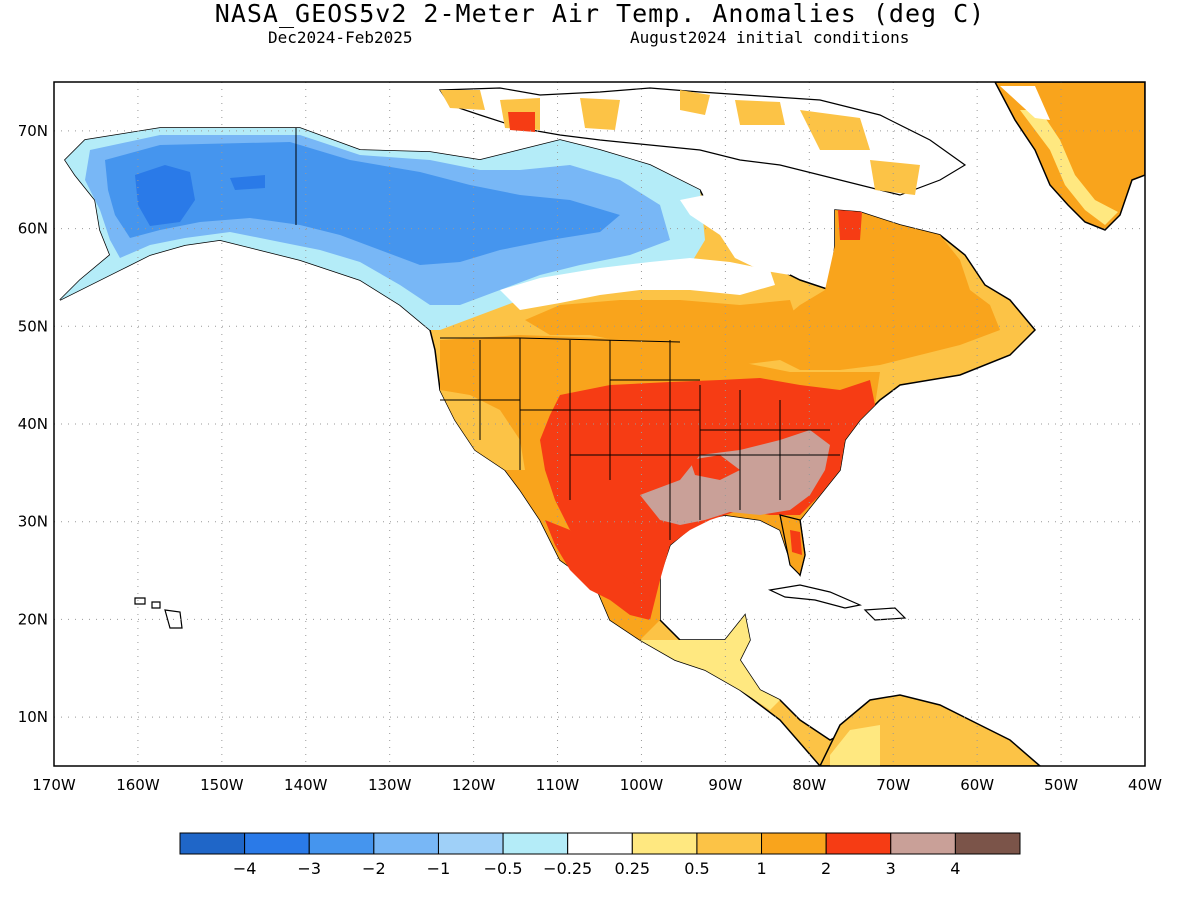  Describe the element at coordinates (597, 868) in the screenshot. I see `colorbar-labels: −4 −3 −2 −1 −0.5 −0.25 0.25 0.5 1 2 3 4` at that location.